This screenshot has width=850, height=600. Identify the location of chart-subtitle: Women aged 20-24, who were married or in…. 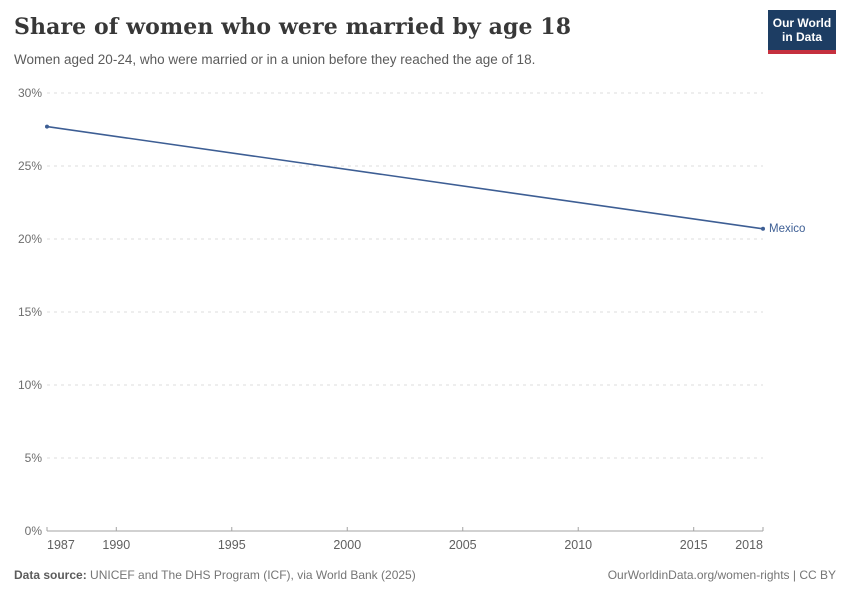
(275, 59).